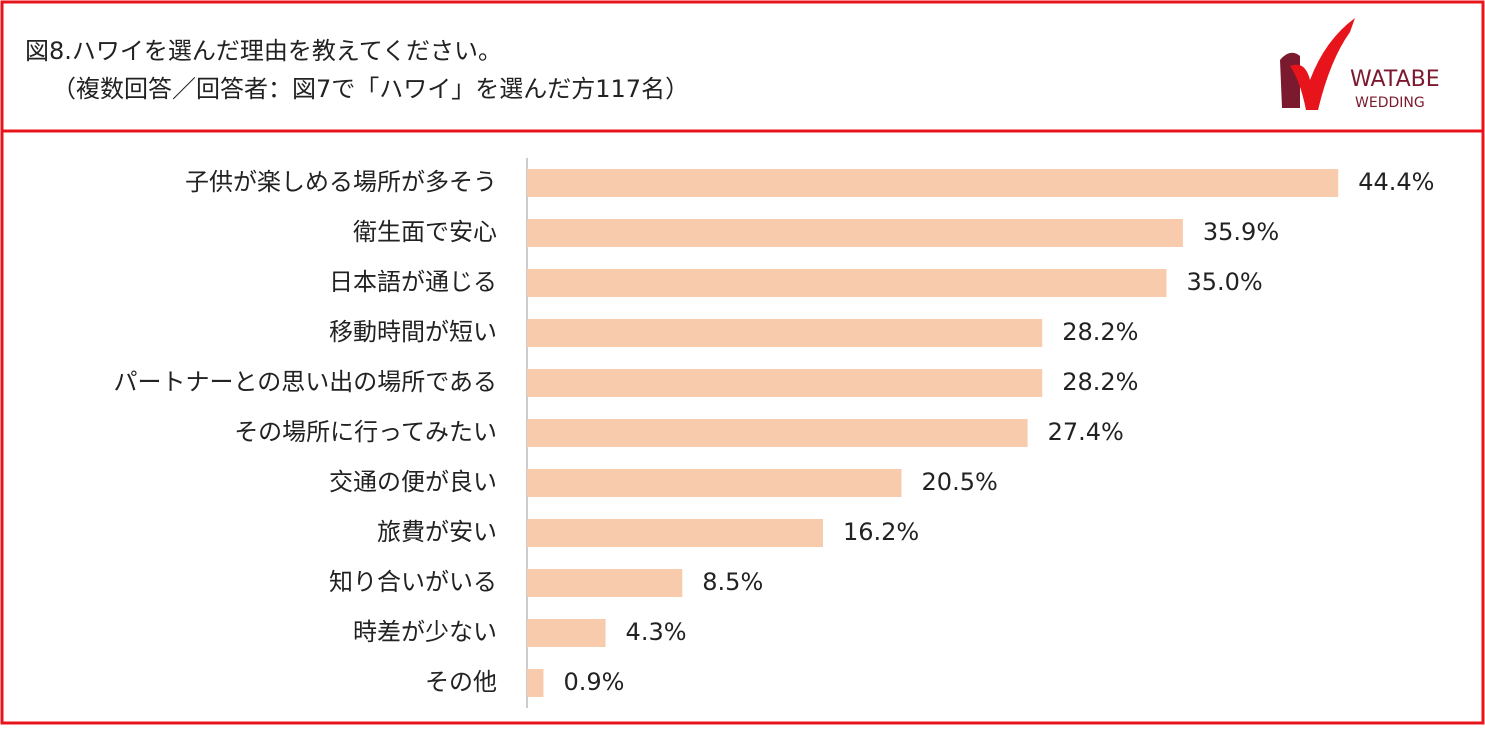 This screenshot has width=1485, height=743. What do you see at coordinates (1396, 182) in the screenshot?
I see `value-label: 44.4%` at bounding box center [1396, 182].